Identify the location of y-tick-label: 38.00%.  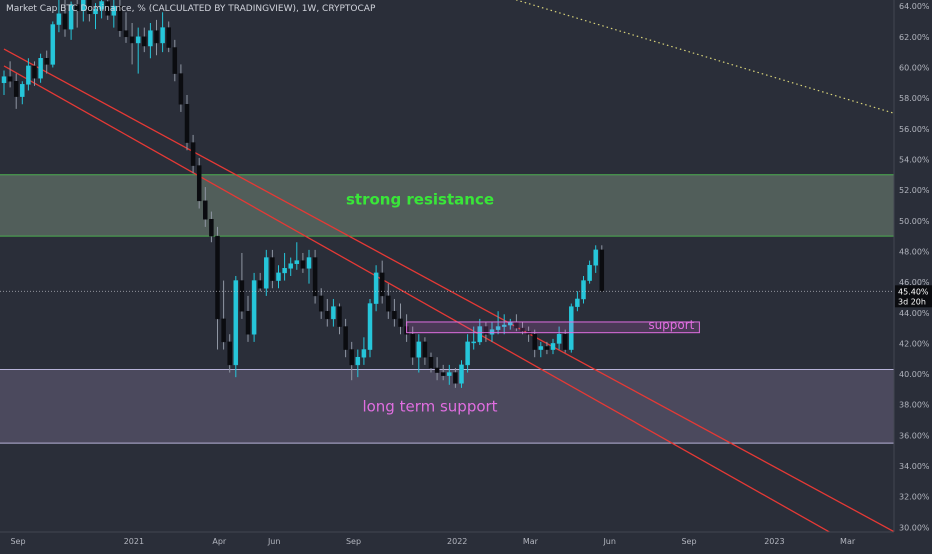
(914, 405).